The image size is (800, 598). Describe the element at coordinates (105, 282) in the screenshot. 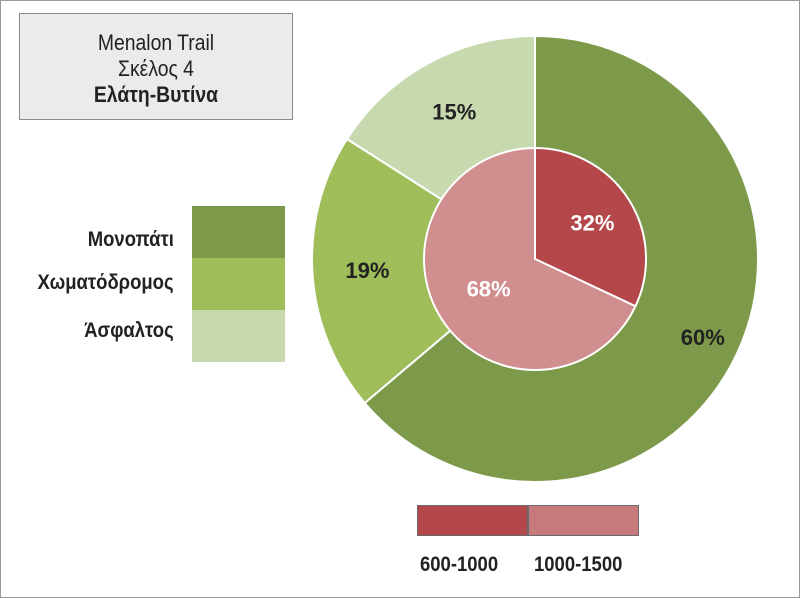

I see `legend-label-xomatodromos: Χωματόδρομος` at that location.